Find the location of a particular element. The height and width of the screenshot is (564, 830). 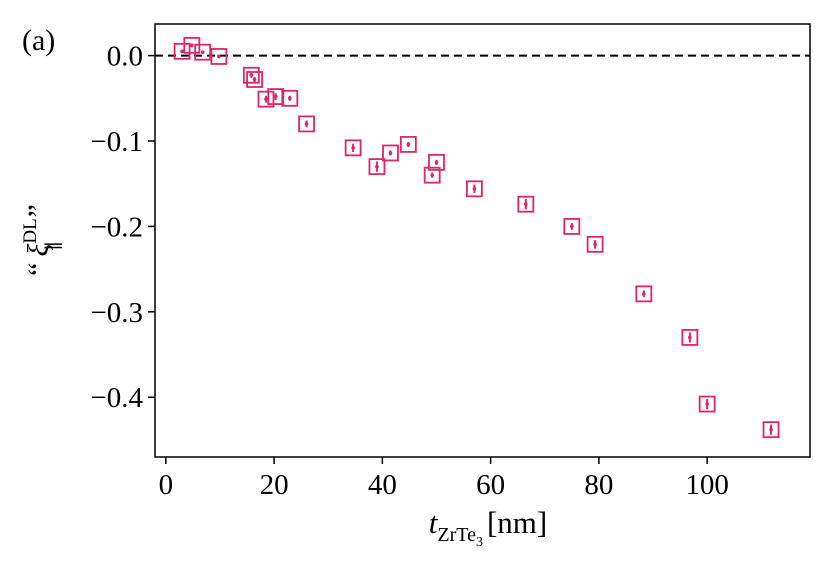

y-tick-label: −0.1 is located at coordinates (116, 142).